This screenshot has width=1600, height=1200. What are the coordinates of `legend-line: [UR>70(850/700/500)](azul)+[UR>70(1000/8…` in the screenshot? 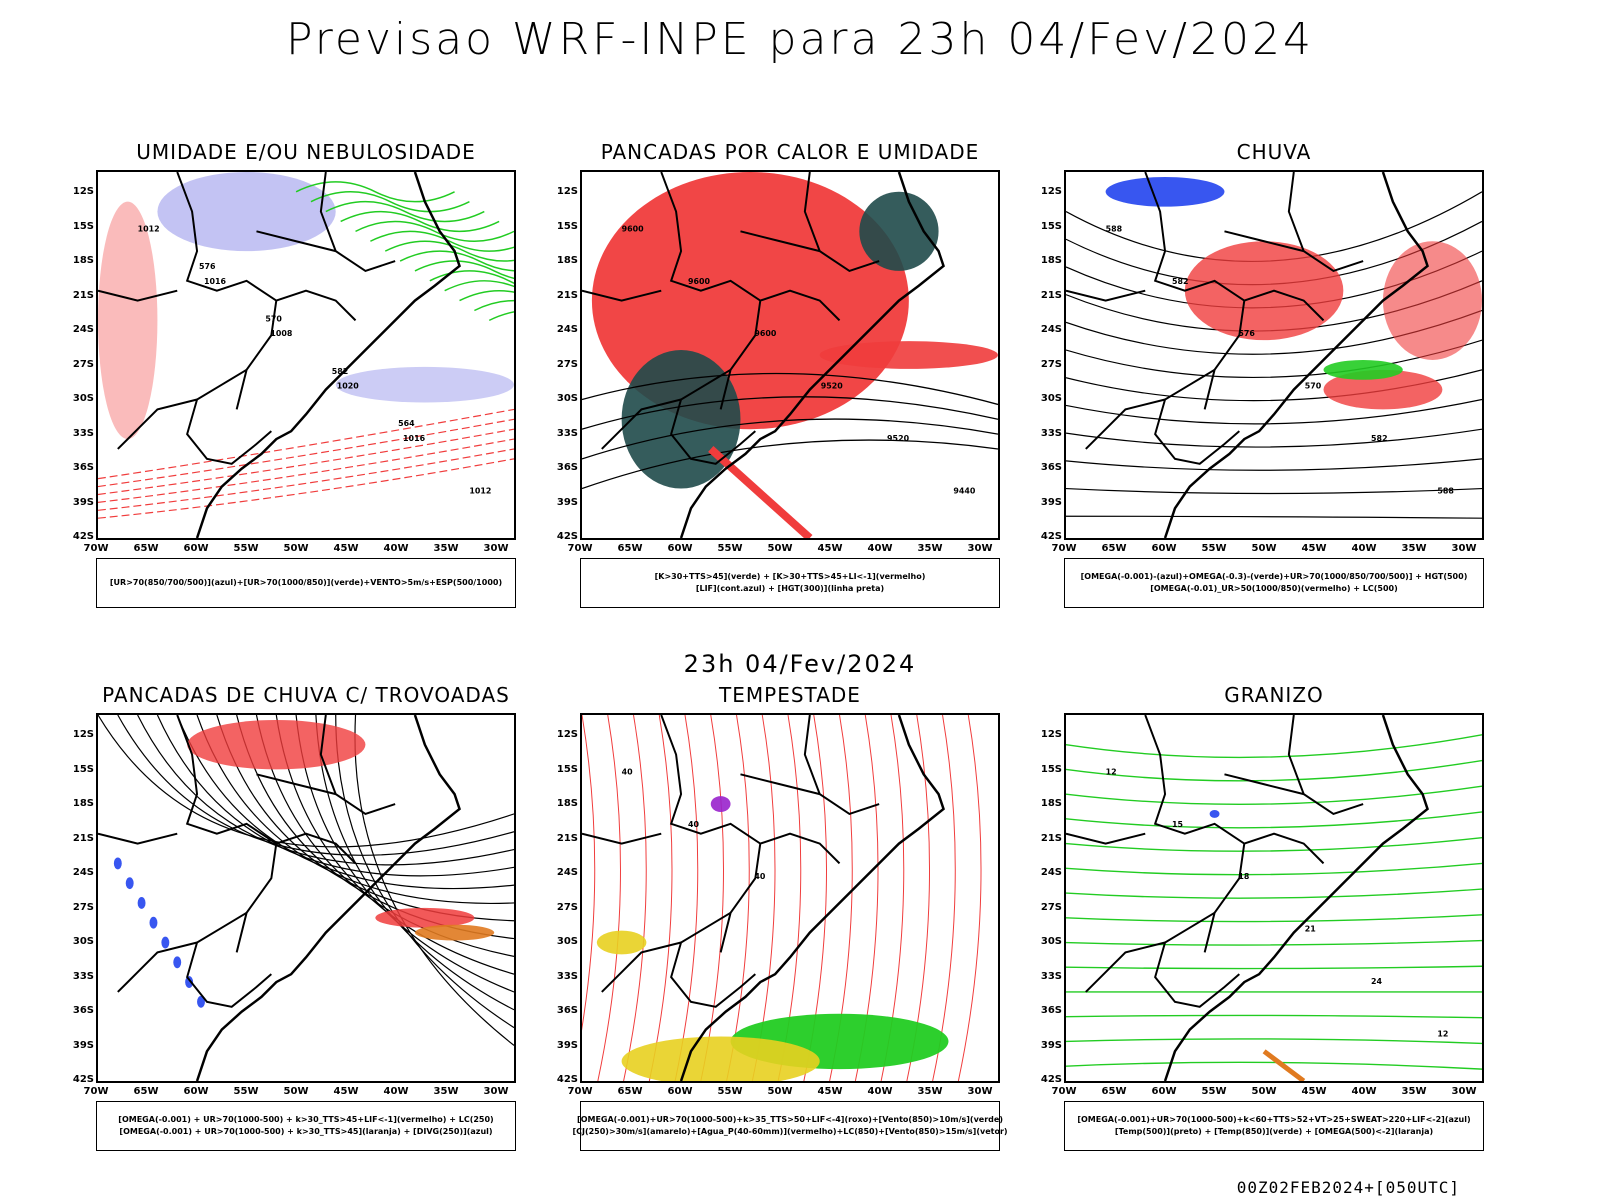 It's located at (306, 582).